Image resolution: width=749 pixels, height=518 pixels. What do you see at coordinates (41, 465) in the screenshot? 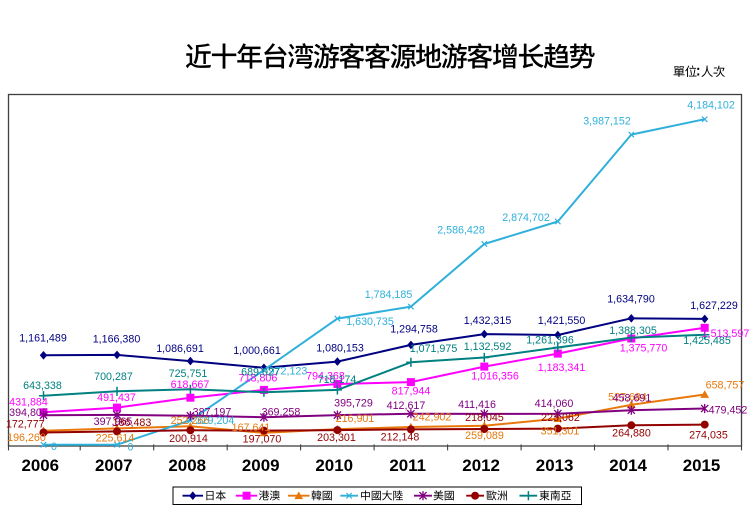
I see `svg-text: 2006` at bounding box center [41, 465].